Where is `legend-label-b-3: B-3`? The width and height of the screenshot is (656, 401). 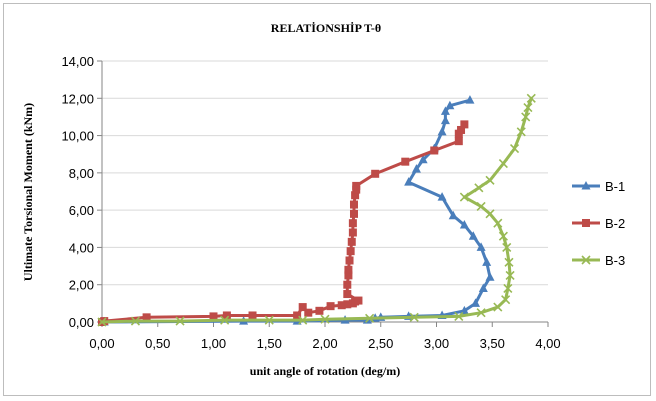
legend-label-b-3: B-3 is located at coordinates (615, 260).